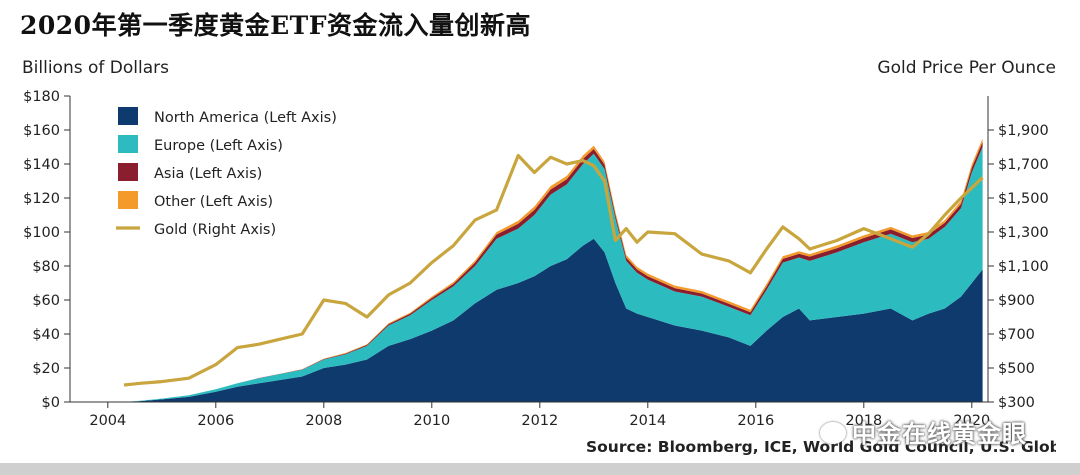 Image resolution: width=1080 pixels, height=475 pixels. What do you see at coordinates (215, 230) in the screenshot?
I see `legend-label: Gold (Right Axis)` at bounding box center [215, 230].